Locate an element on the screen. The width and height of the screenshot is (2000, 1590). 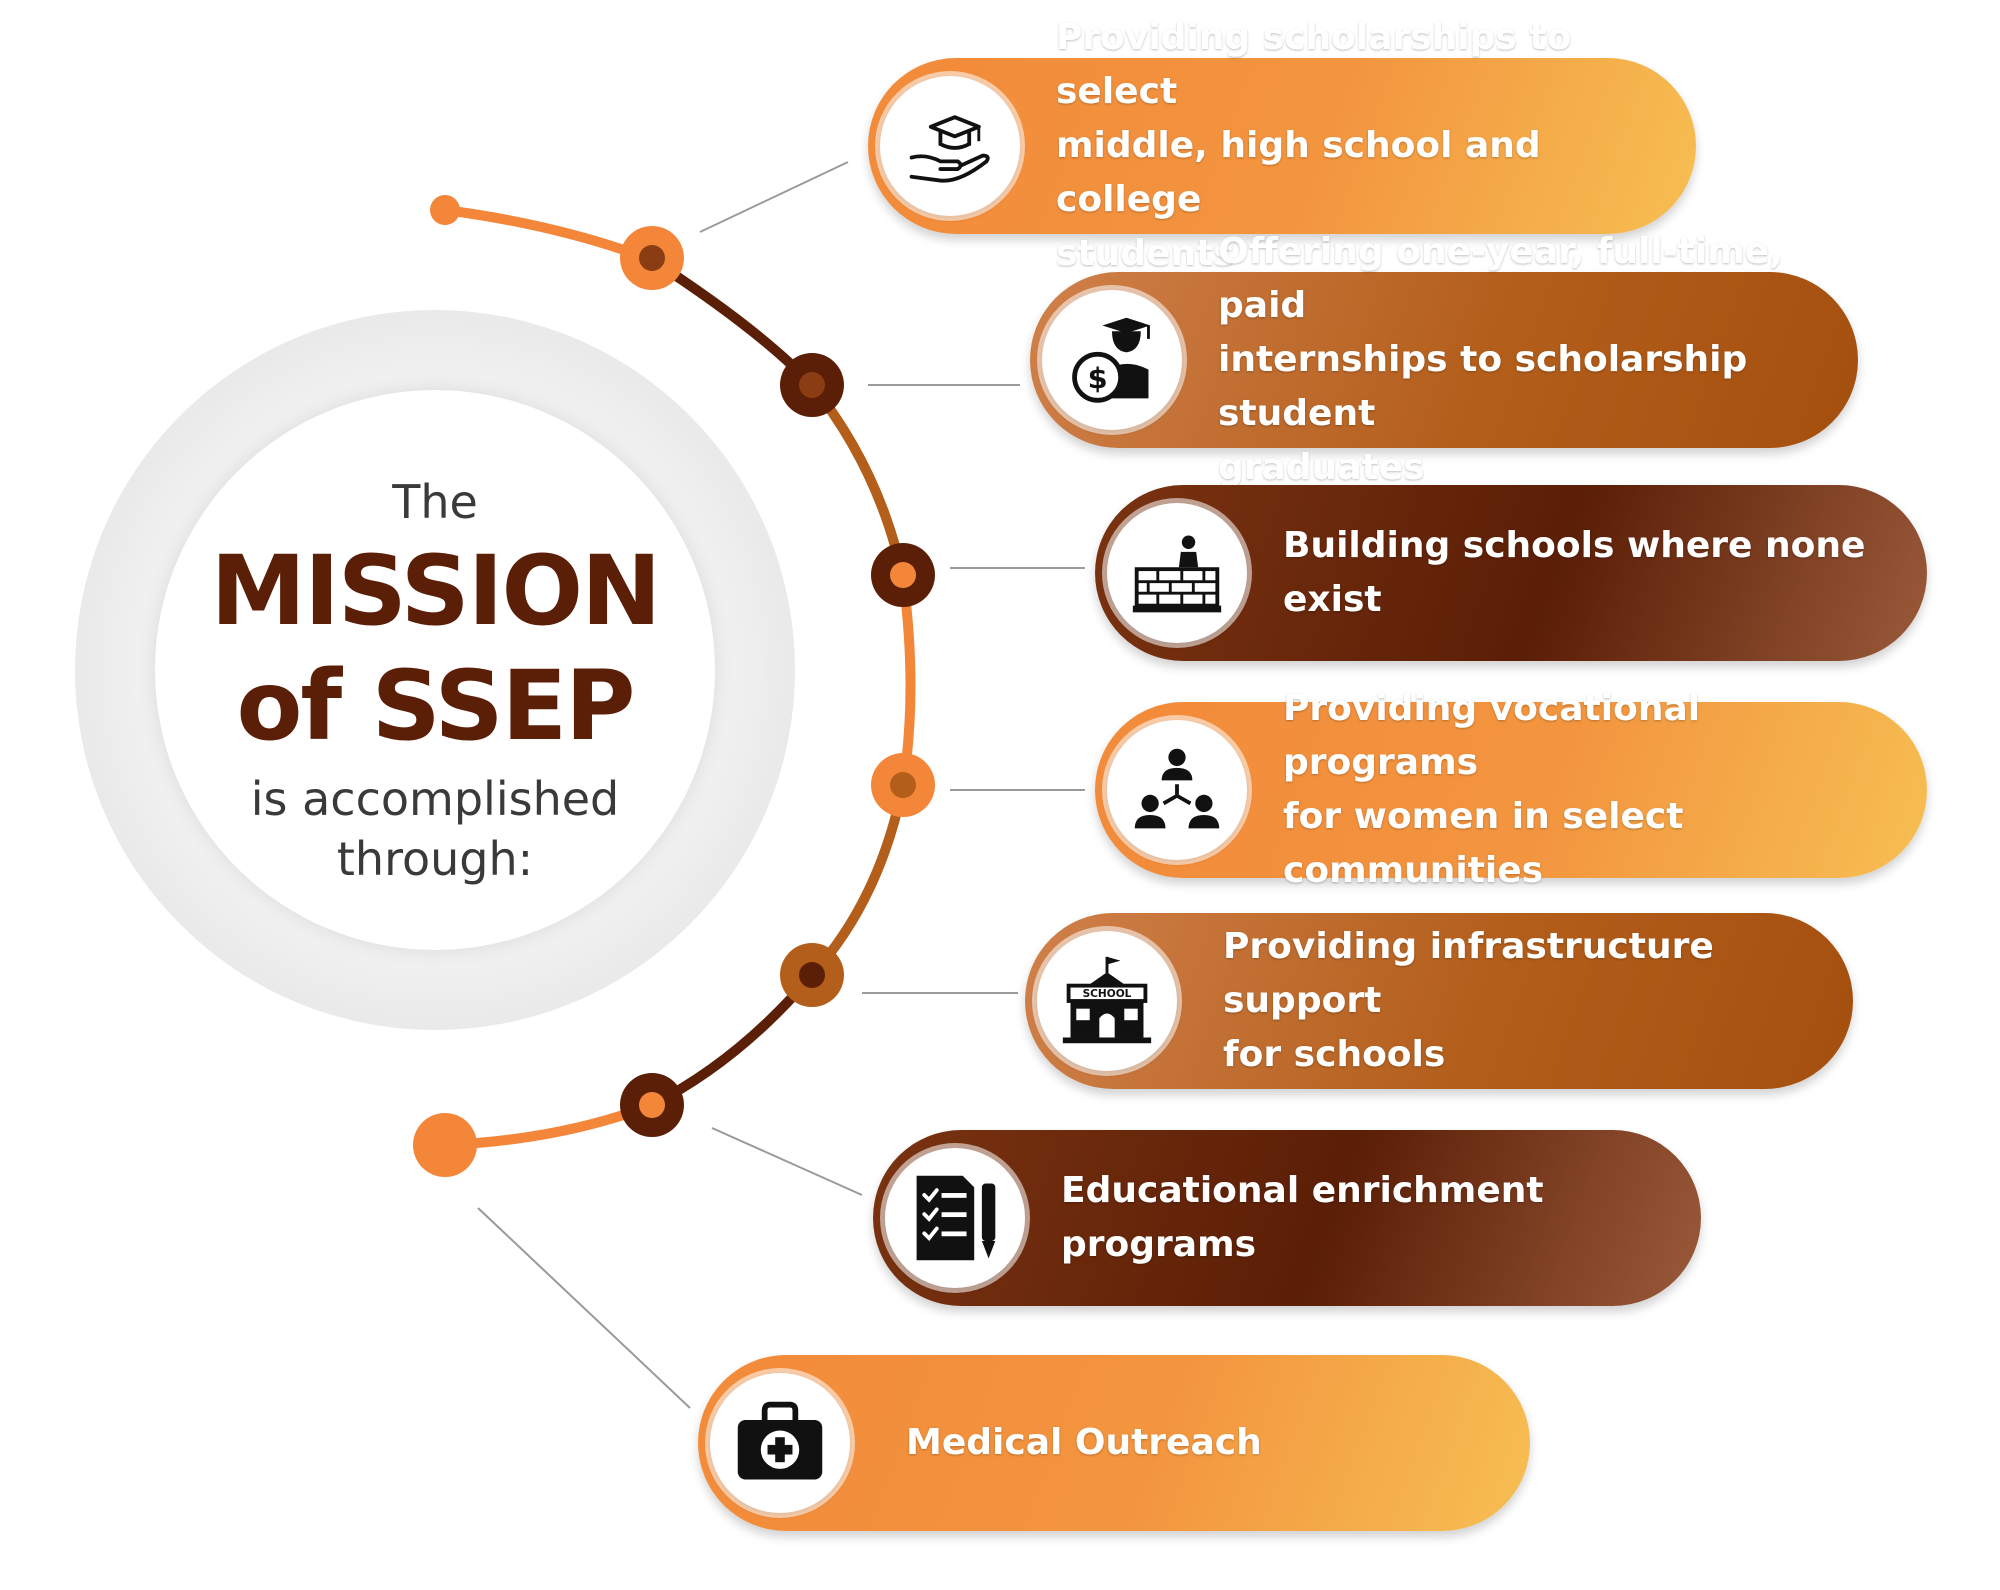
people-network-icon is located at coordinates (1177, 788).